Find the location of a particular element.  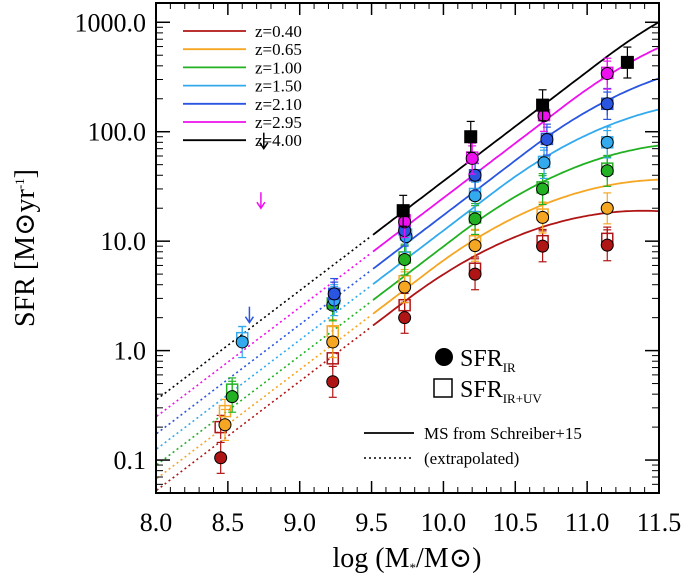

legend-label: z=2.95 is located at coordinates (278, 122).